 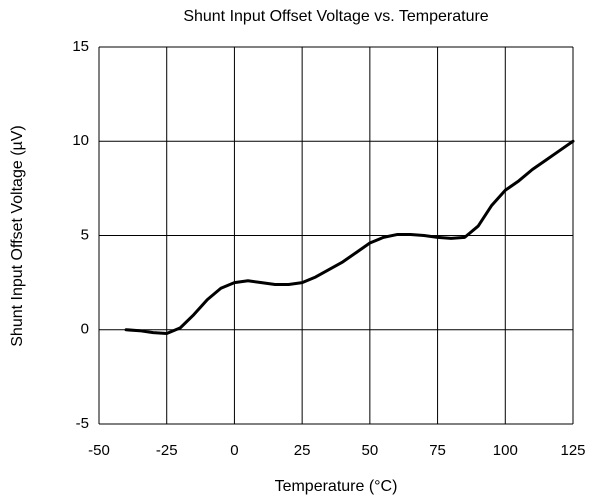 What do you see at coordinates (99, 450) in the screenshot?
I see `x-tick-label: -50` at bounding box center [99, 450].